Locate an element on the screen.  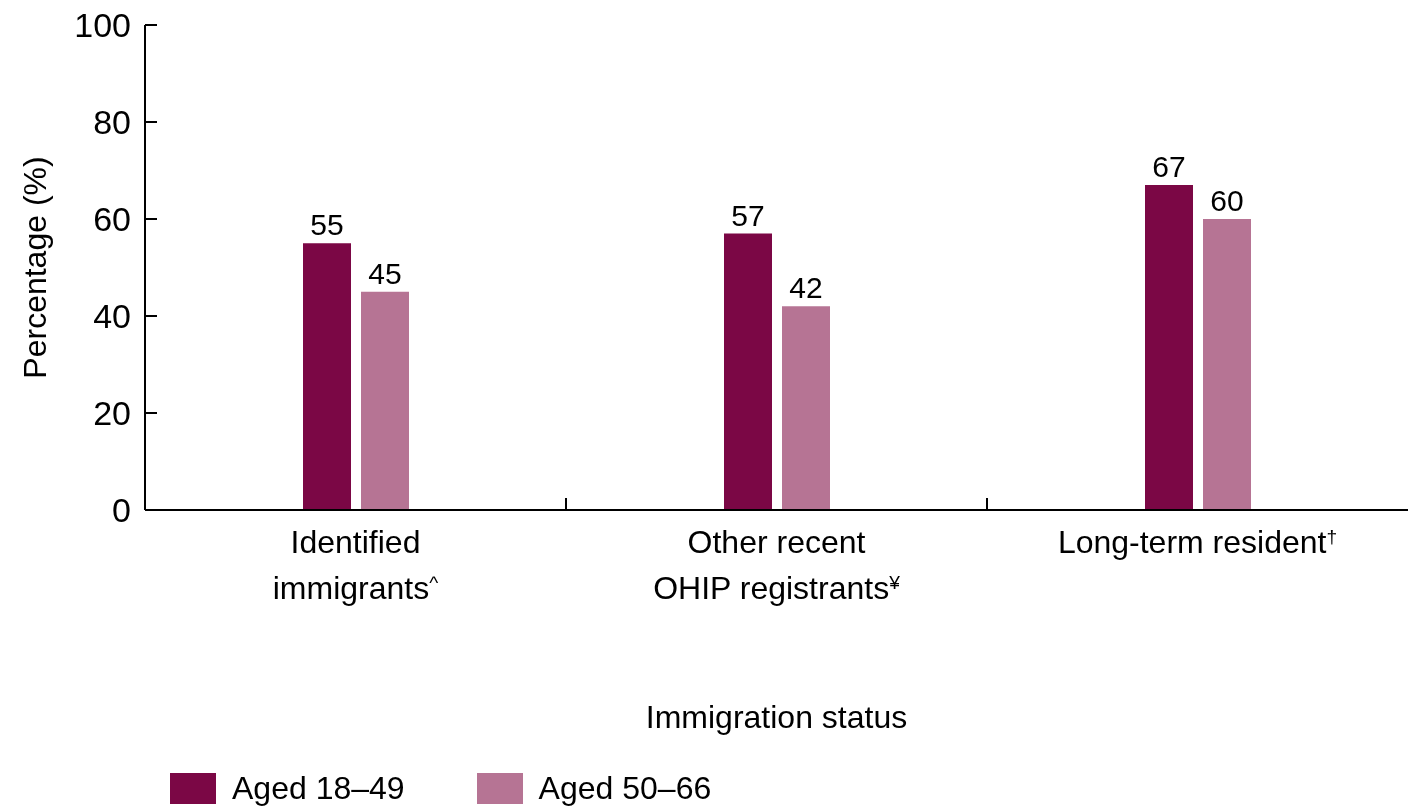
legend-label: Aged 50–66 is located at coordinates (625, 788).